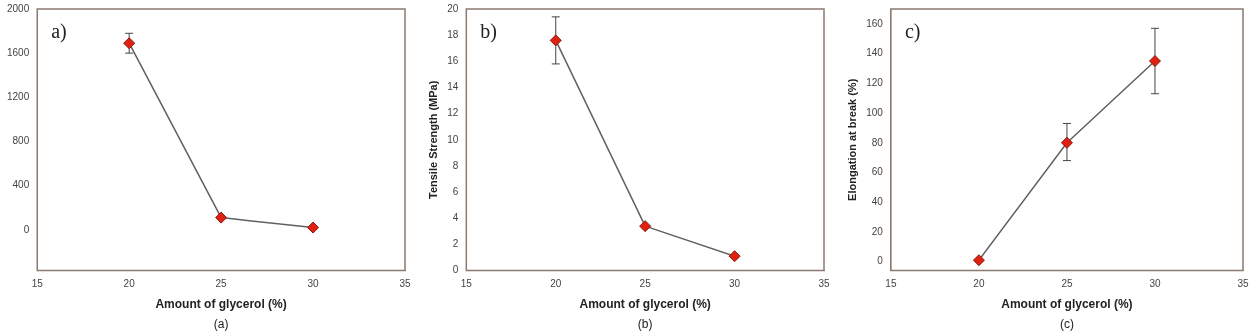  What do you see at coordinates (645, 324) in the screenshot?
I see `text: (b)` at bounding box center [645, 324].